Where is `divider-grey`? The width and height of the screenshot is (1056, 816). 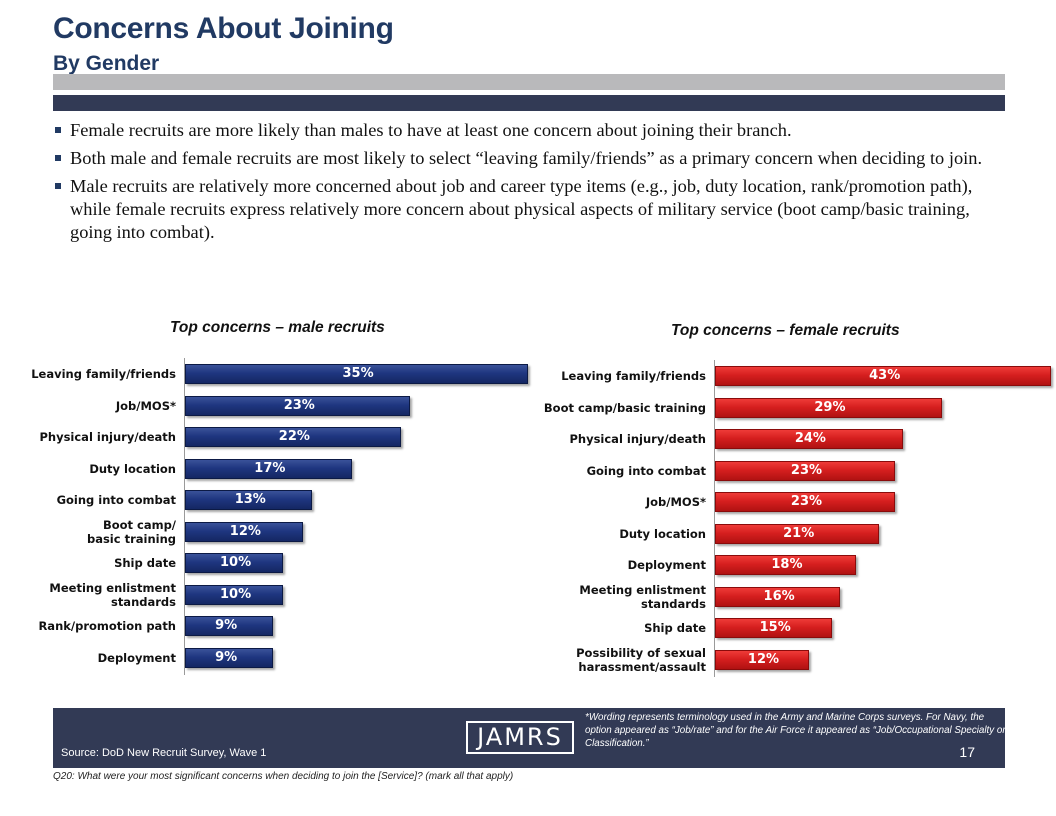
divider-grey is located at coordinates (529, 82).